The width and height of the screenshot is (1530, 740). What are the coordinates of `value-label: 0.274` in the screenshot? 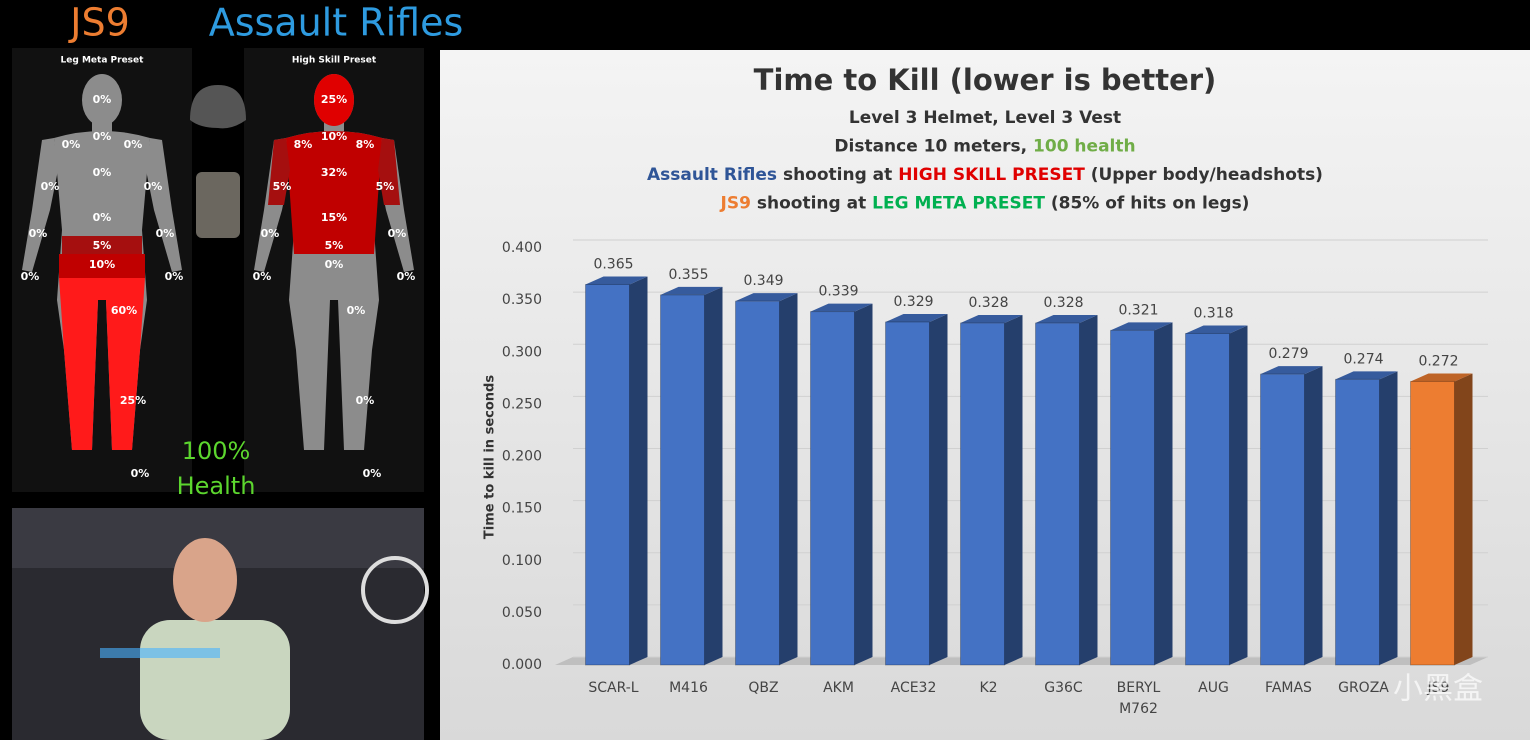 It's located at (1363, 359).